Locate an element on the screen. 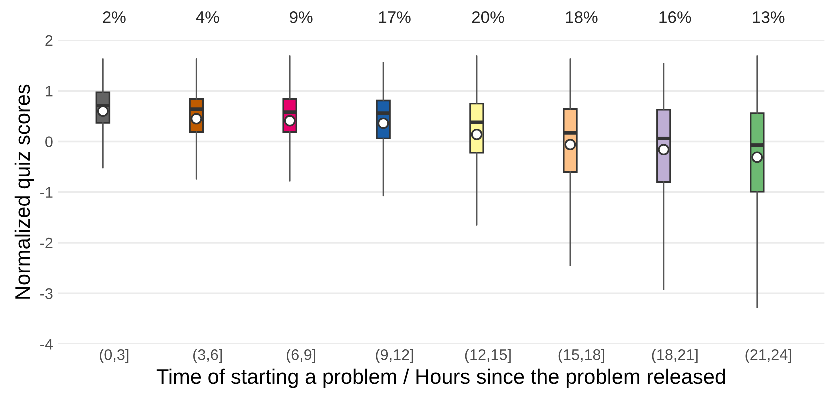 Image resolution: width=833 pixels, height=405 pixels. y-axis-title: Normalized quiz scores is located at coordinates (24, 191).